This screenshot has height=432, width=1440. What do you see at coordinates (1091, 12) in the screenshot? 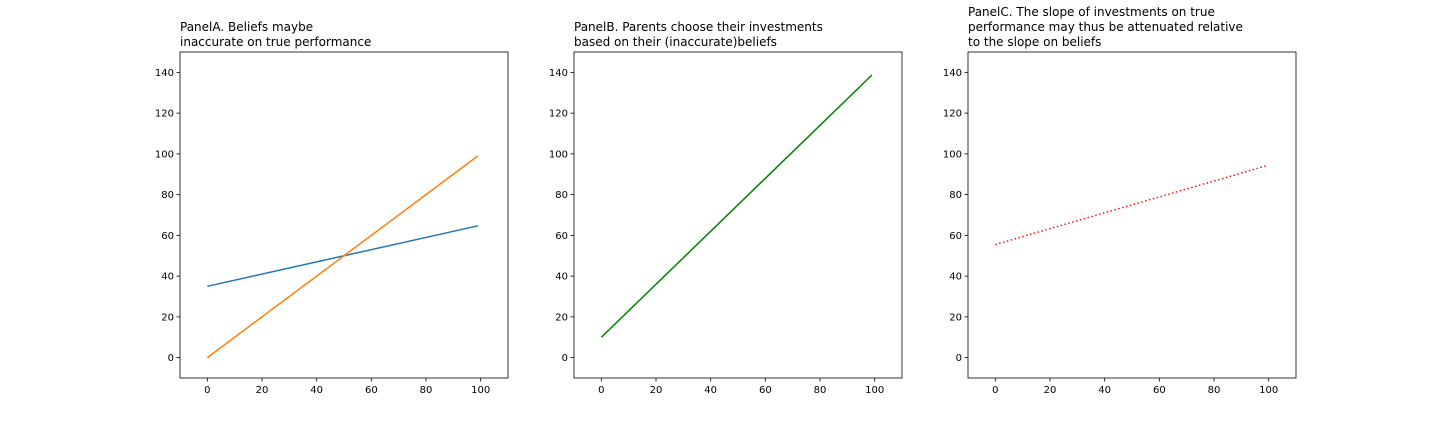
I see `title-line: PanelC. The slope of investments on true` at bounding box center [1091, 12].